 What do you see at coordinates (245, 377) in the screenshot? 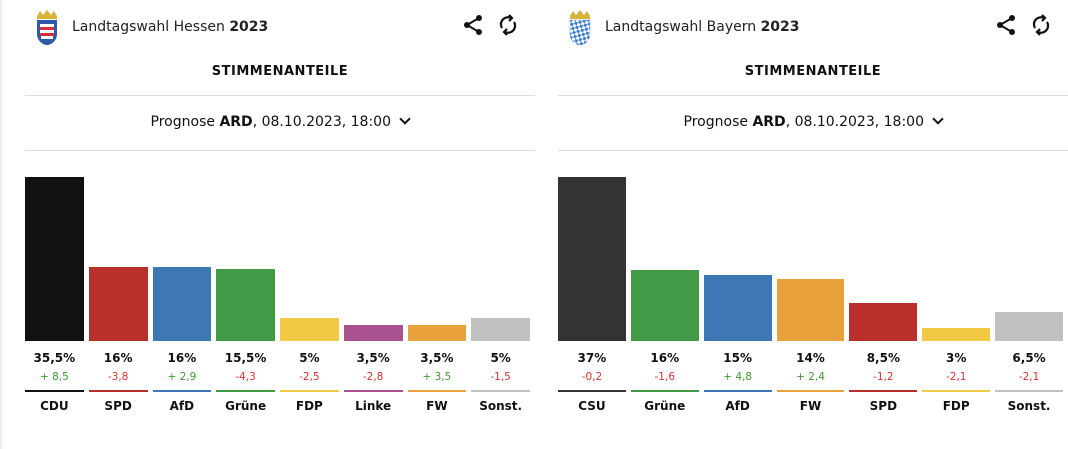
I see `diff-label: -4,3` at bounding box center [245, 377].